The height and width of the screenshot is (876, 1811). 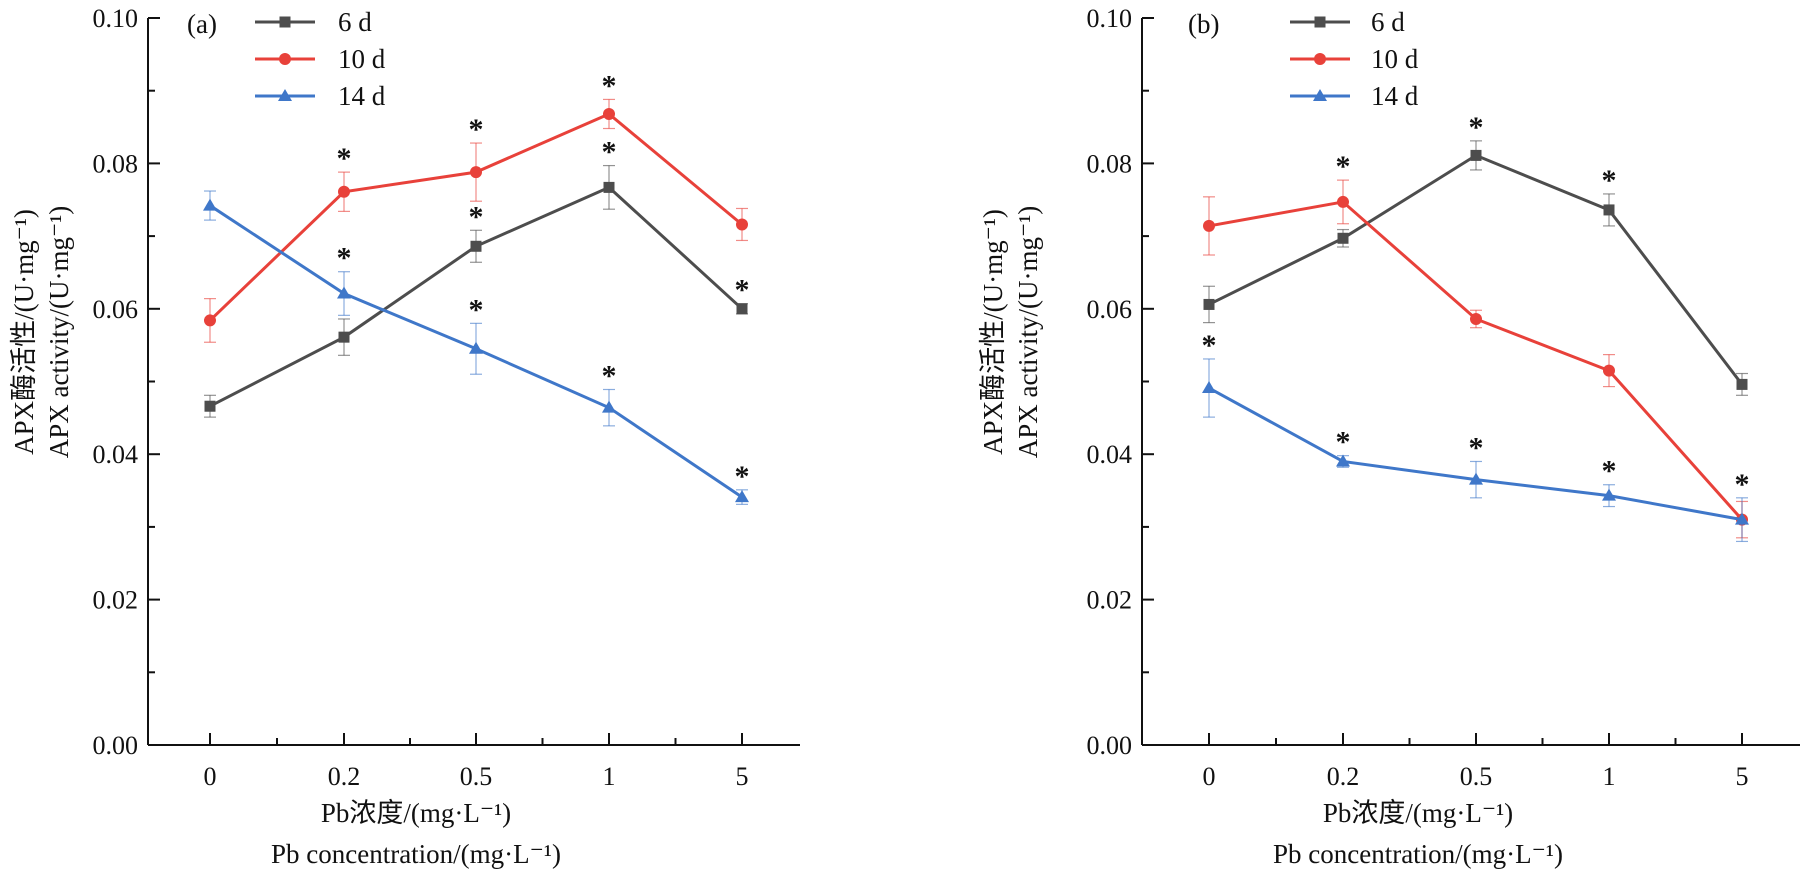 I want to click on series-6-d: **, so click(x=1475, y=253).